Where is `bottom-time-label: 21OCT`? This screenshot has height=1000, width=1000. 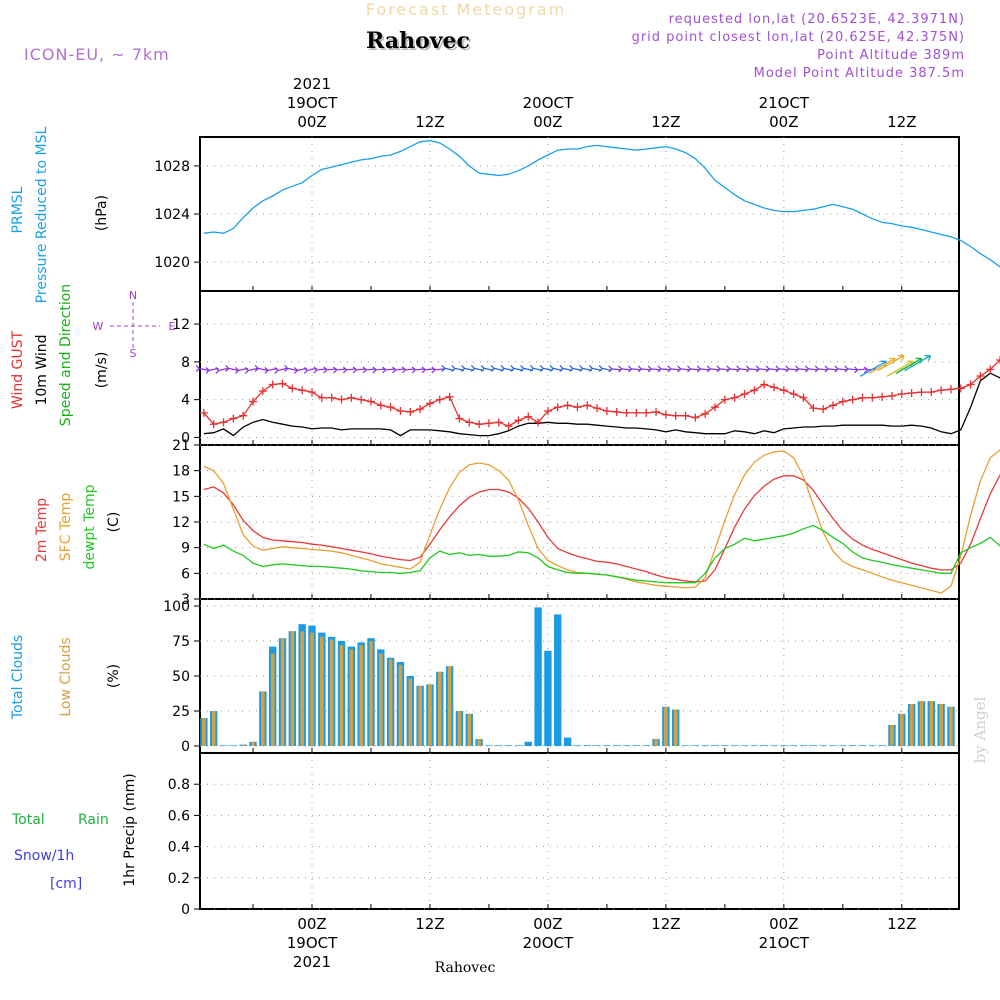 bottom-time-label: 21OCT is located at coordinates (784, 943).